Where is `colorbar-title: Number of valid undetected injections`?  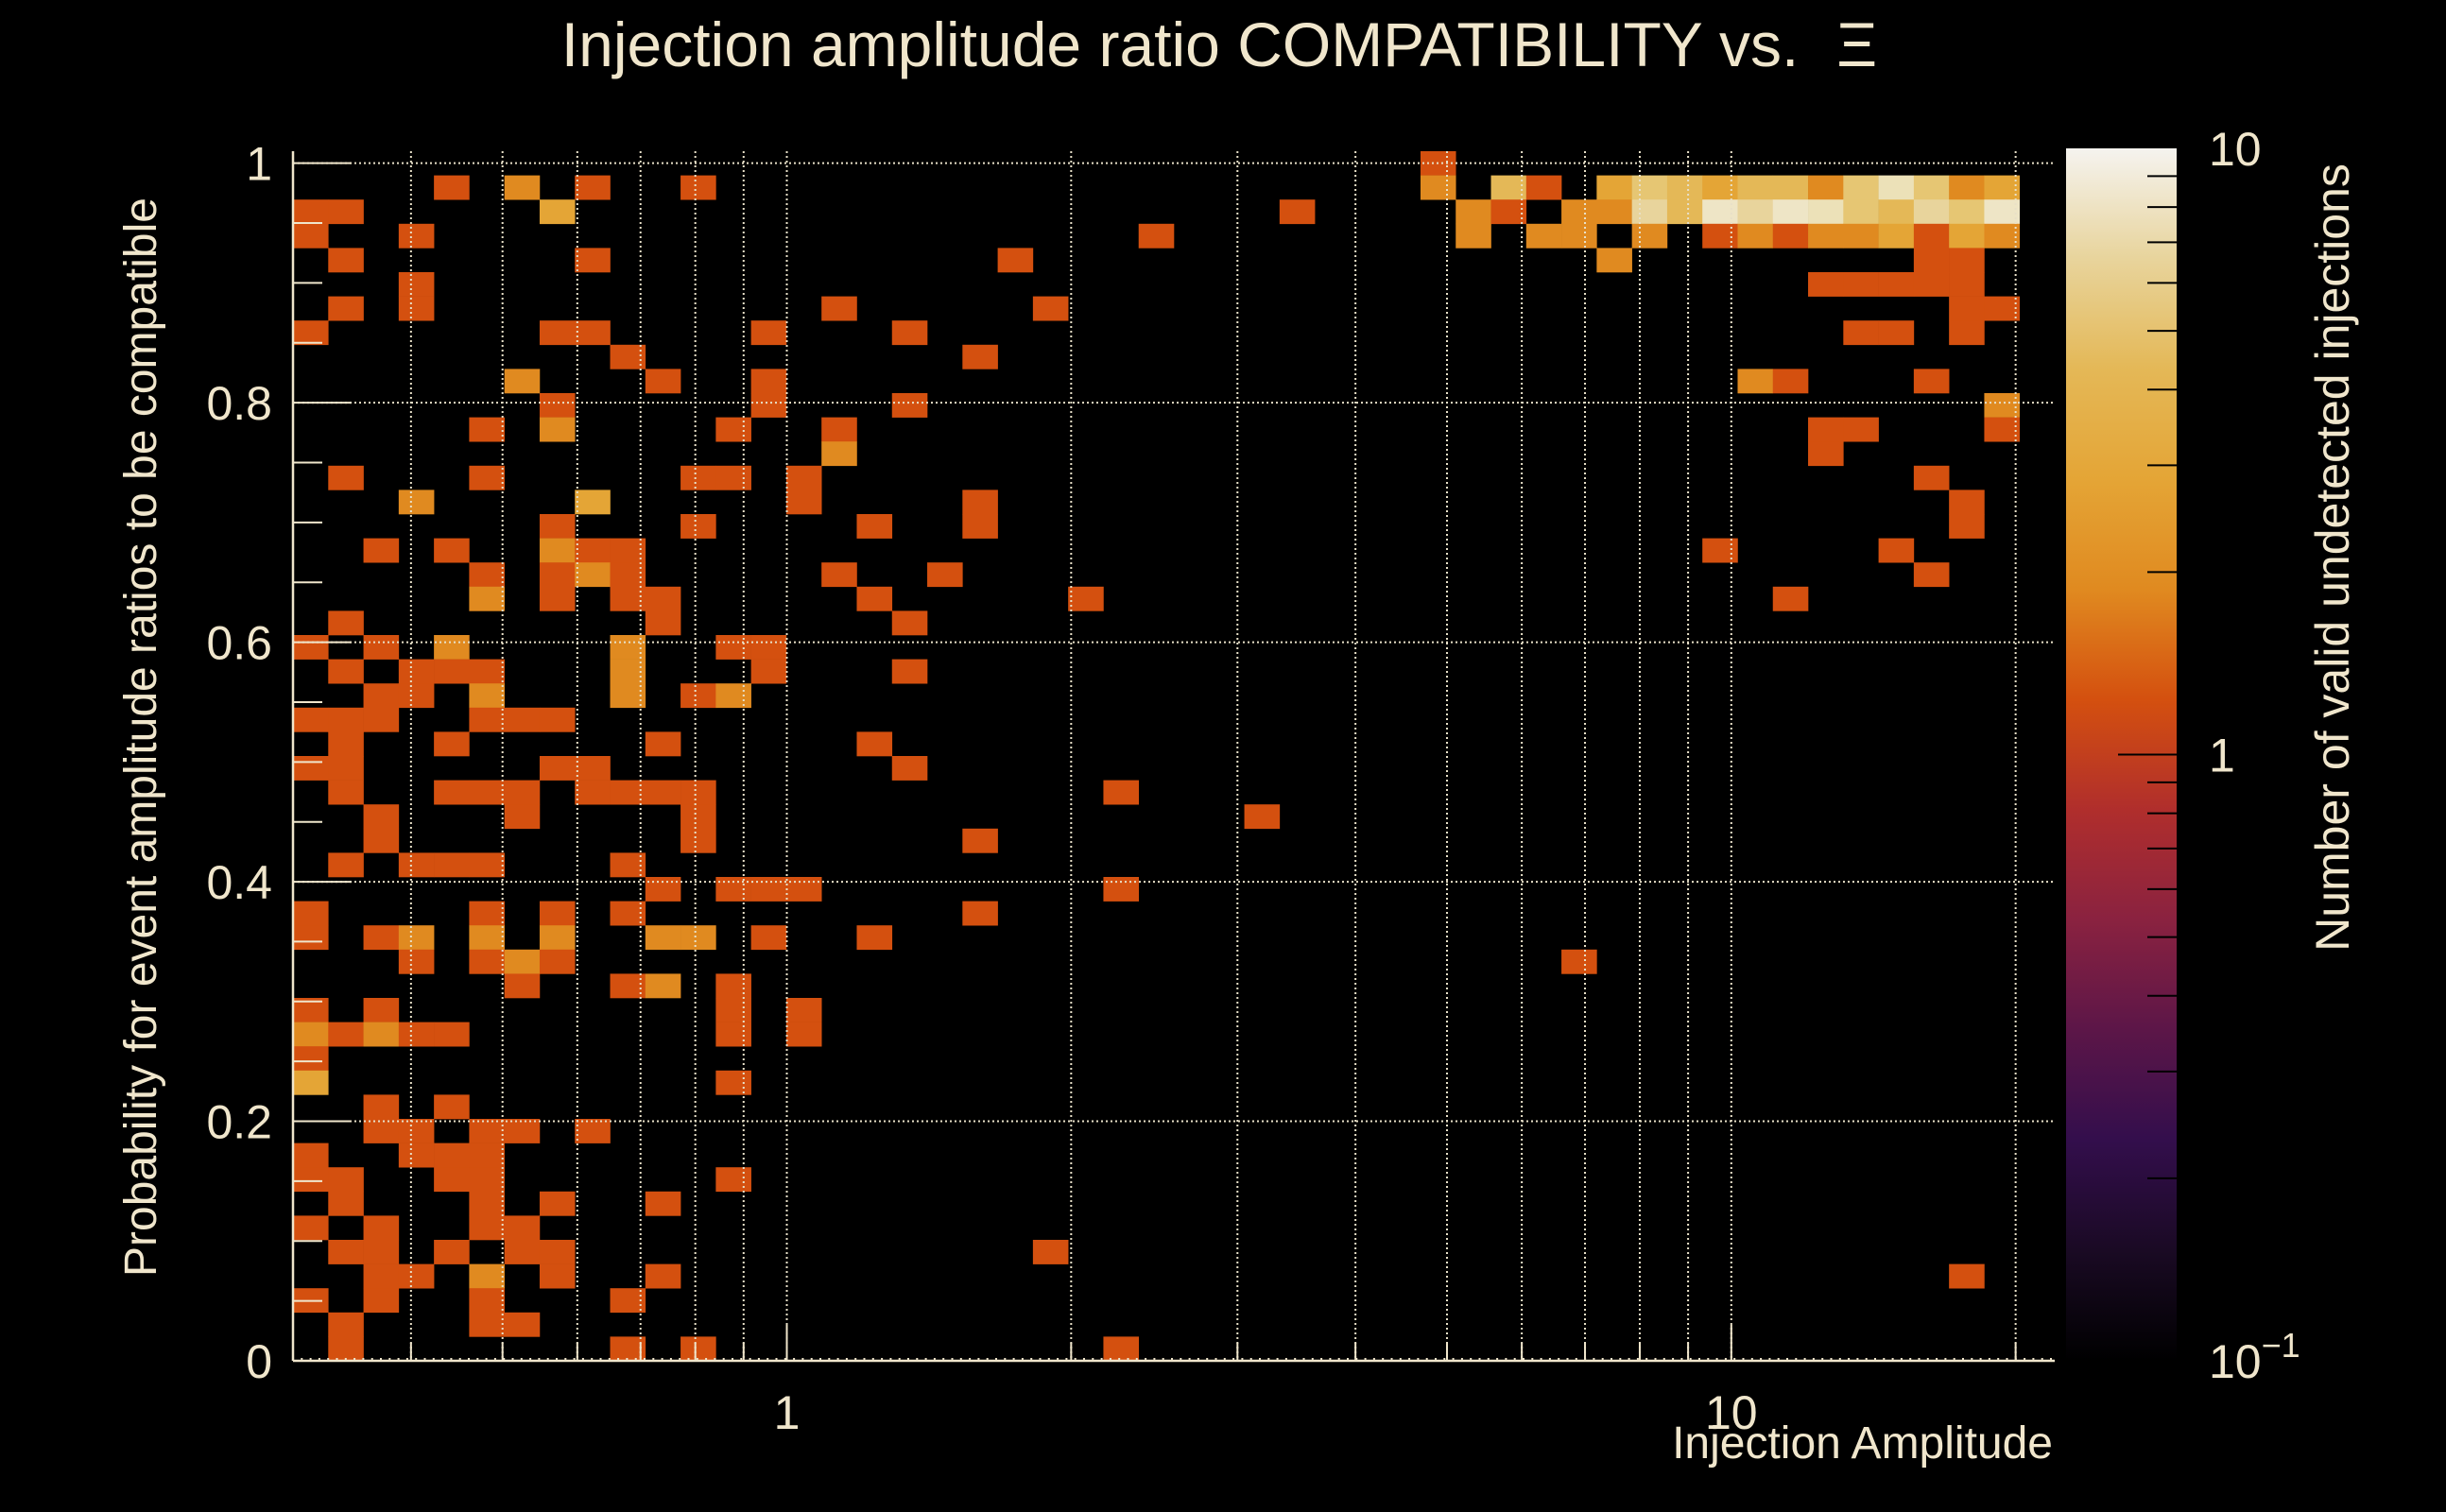 colorbar-title: Number of valid undetected injections is located at coordinates (2332, 557).